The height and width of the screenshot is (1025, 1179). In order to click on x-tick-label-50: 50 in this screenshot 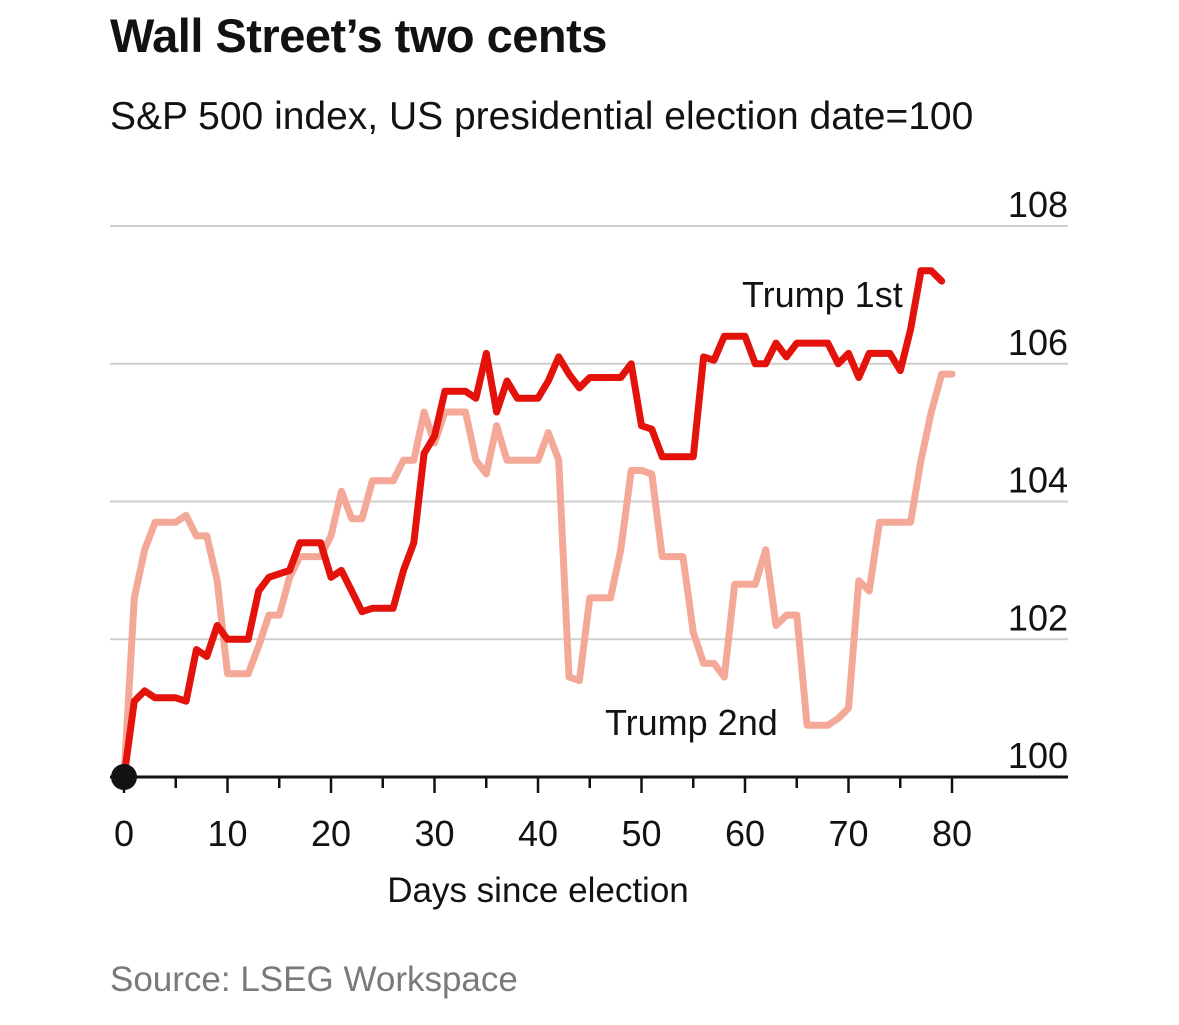, I will do `click(641, 833)`.